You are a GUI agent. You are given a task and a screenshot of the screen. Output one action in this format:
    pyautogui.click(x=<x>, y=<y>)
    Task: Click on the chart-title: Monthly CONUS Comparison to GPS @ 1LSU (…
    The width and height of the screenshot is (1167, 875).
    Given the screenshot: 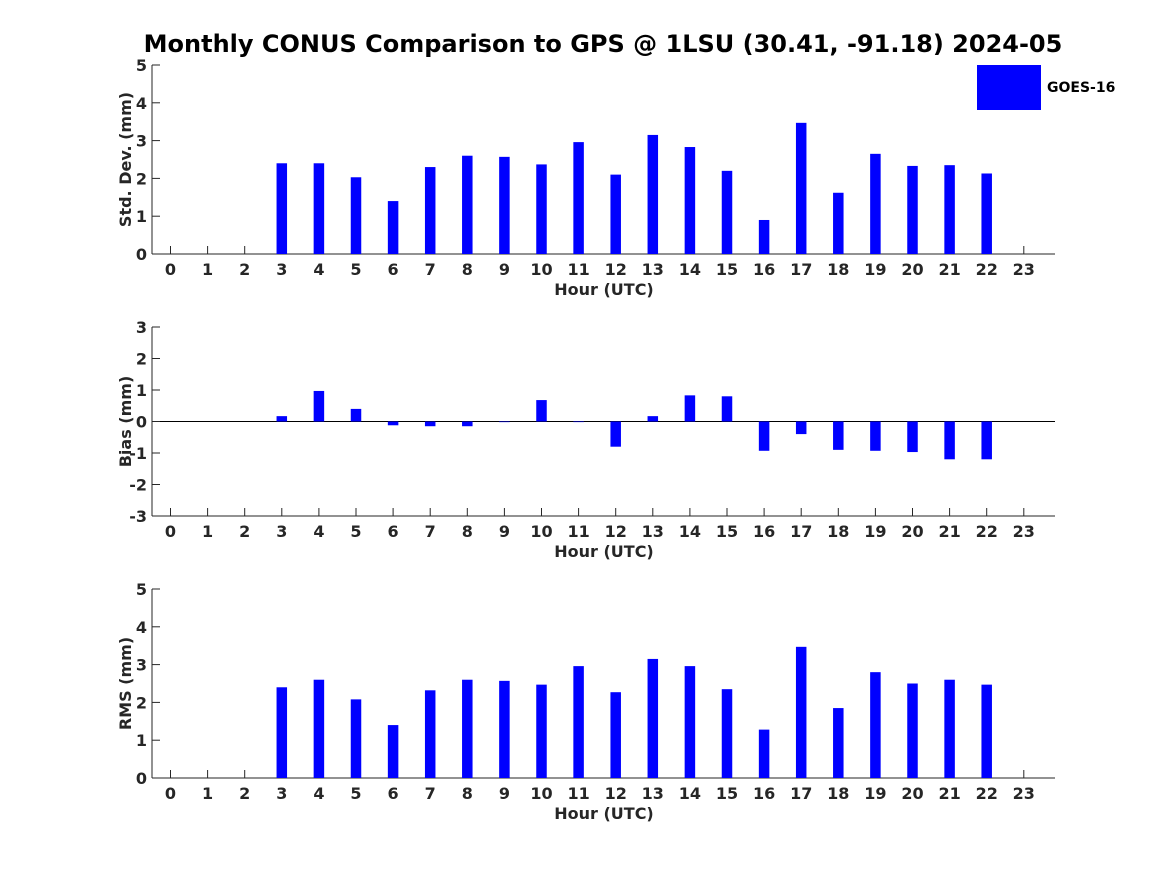 What is the action you would take?
    pyautogui.click(x=603, y=44)
    